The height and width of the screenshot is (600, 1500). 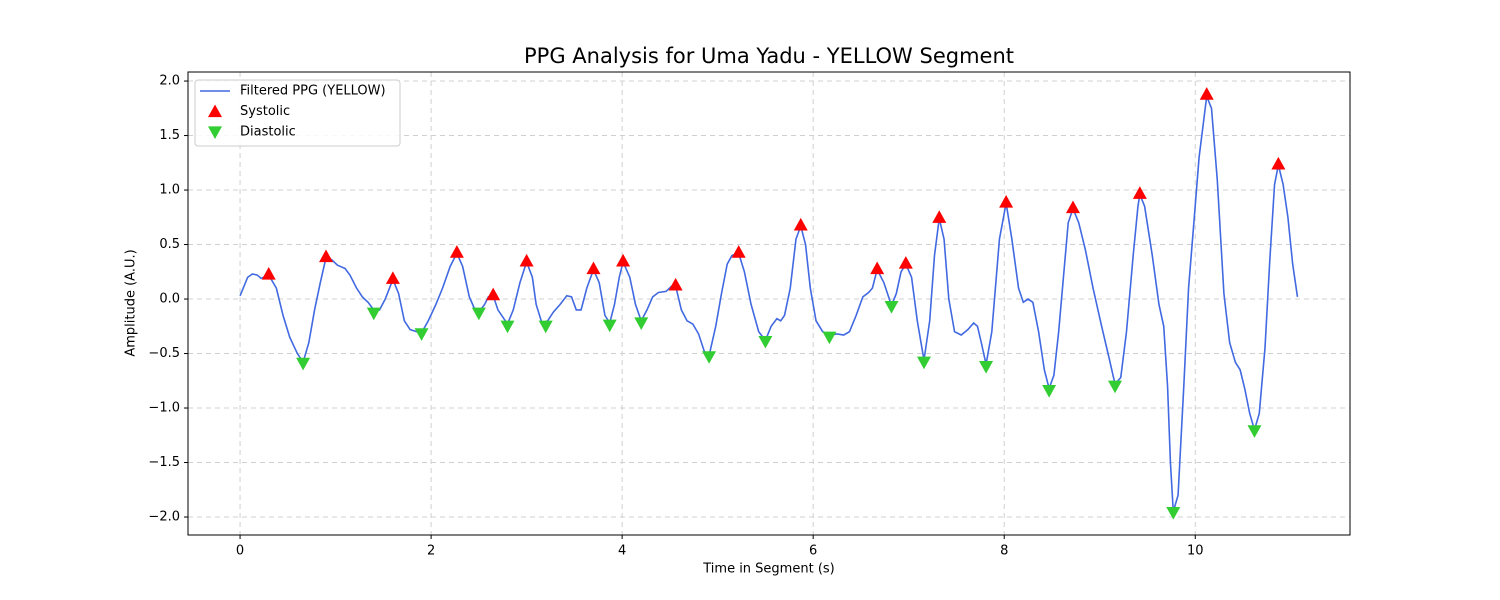 What do you see at coordinates (169, 81) in the screenshot?
I see `y-tick-label: 2.0` at bounding box center [169, 81].